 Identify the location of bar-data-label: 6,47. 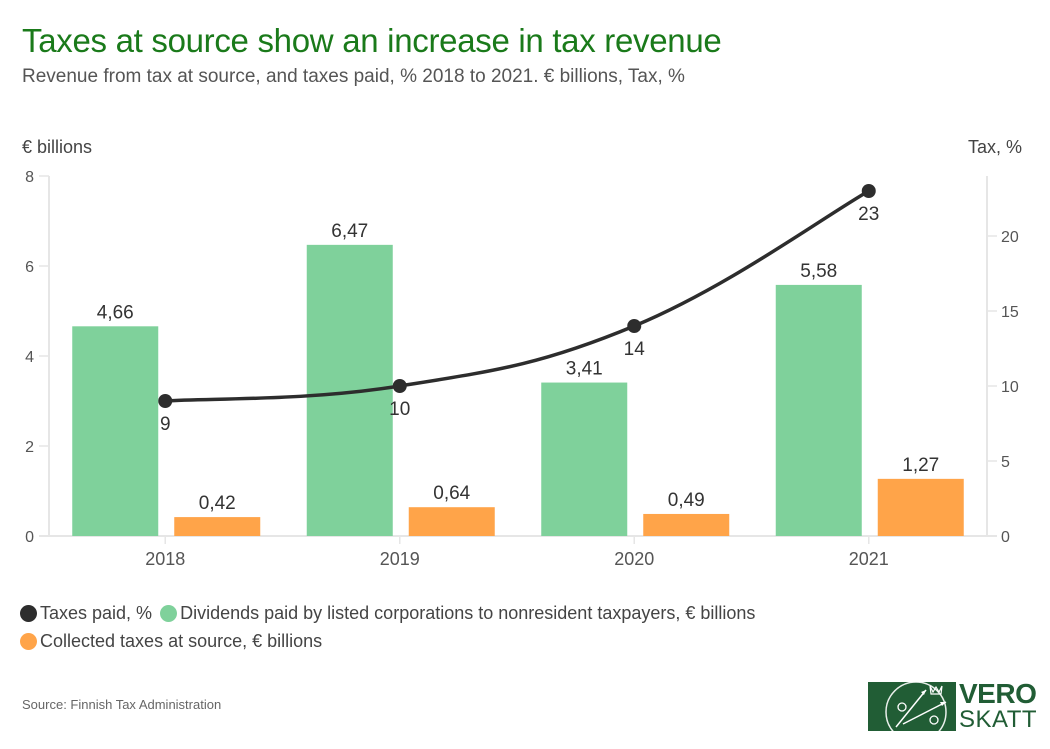
(349, 231).